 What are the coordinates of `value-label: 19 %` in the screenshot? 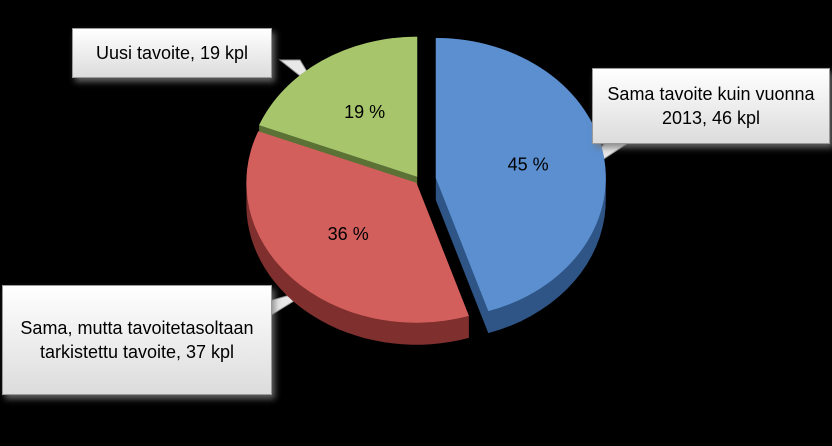 It's located at (364, 112).